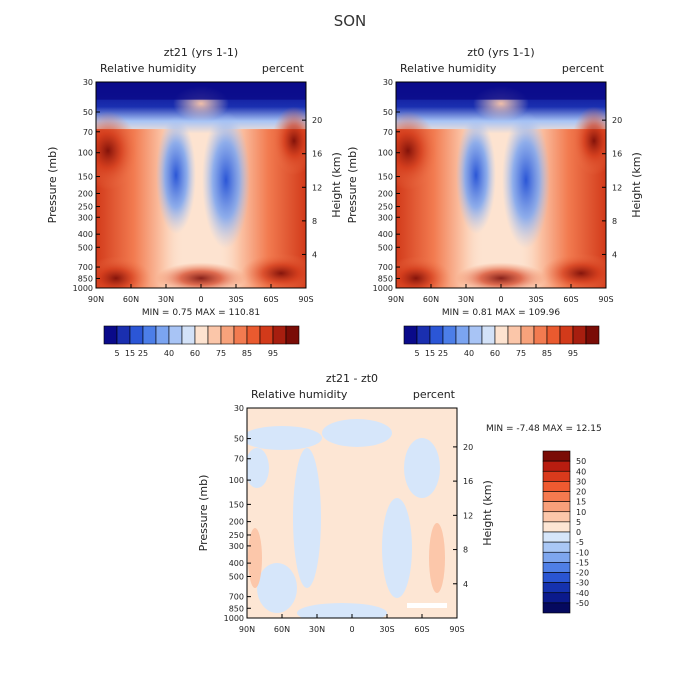 This screenshot has height=700, width=700. Describe the element at coordinates (88, 82) in the screenshot. I see `y-tick-label: 30` at that location.